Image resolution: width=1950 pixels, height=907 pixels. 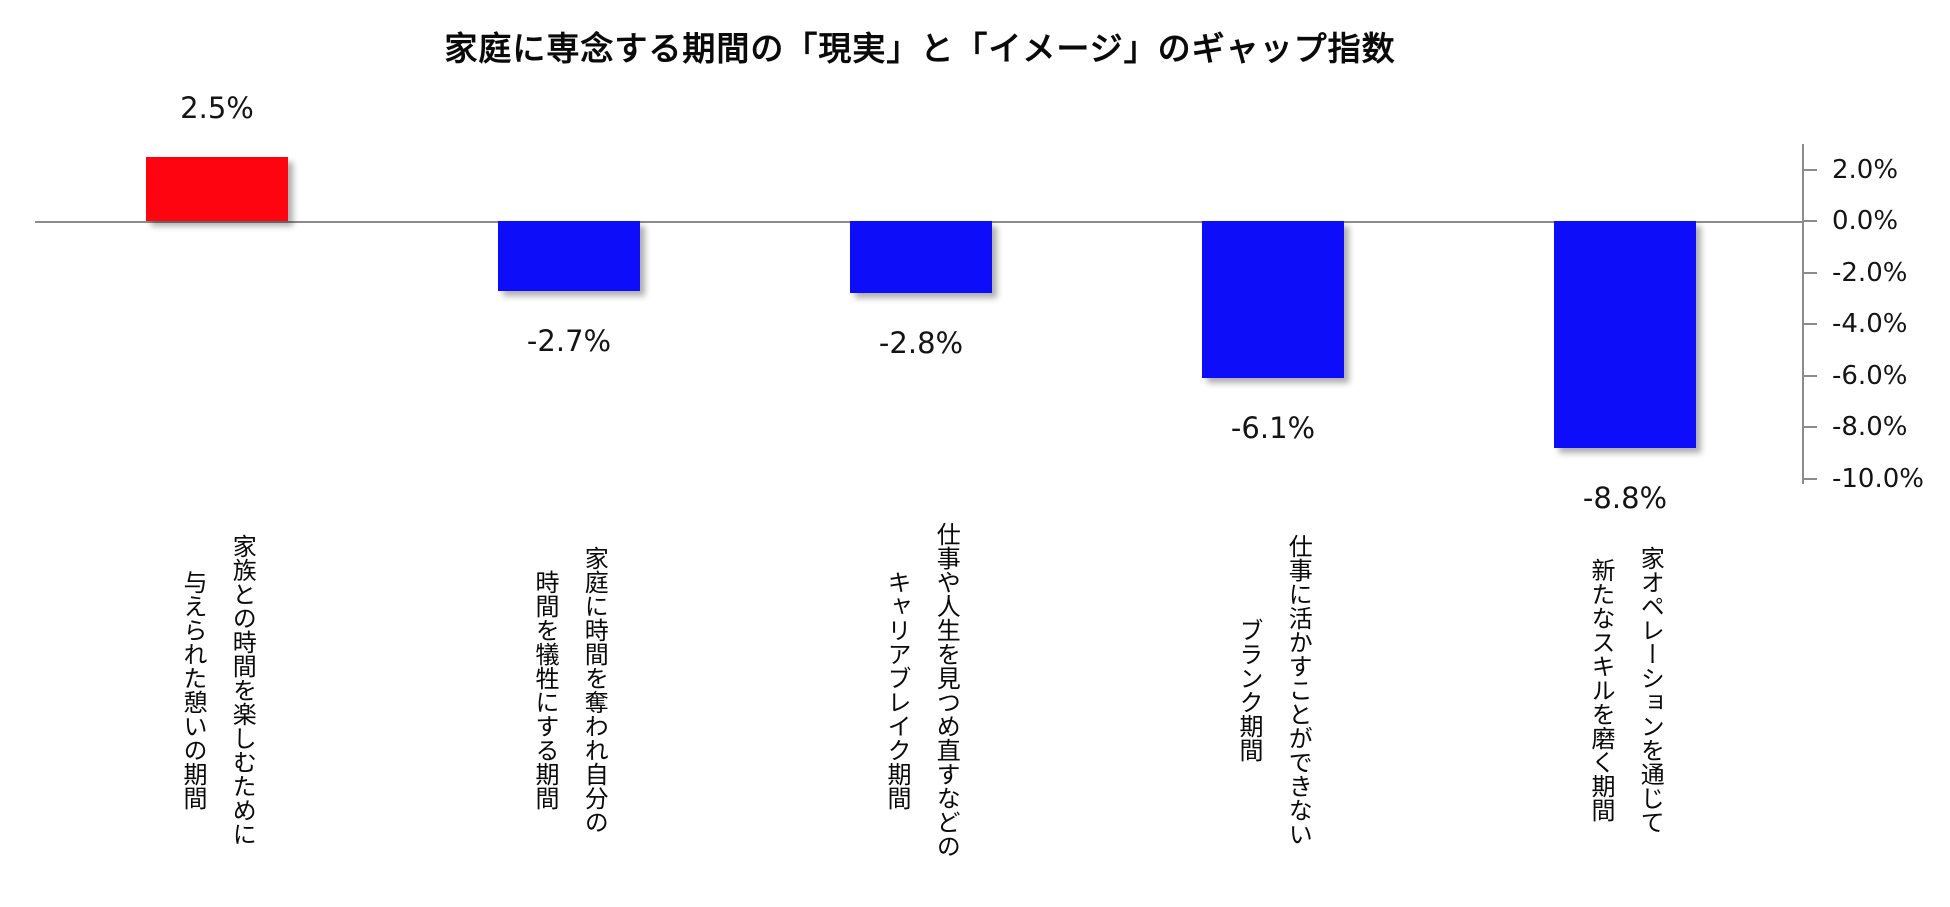 What do you see at coordinates (922, 690) in the screenshot?
I see `category-label: 仕事や人生を見つめ直すなどの キャリアブレイク期間` at bounding box center [922, 690].